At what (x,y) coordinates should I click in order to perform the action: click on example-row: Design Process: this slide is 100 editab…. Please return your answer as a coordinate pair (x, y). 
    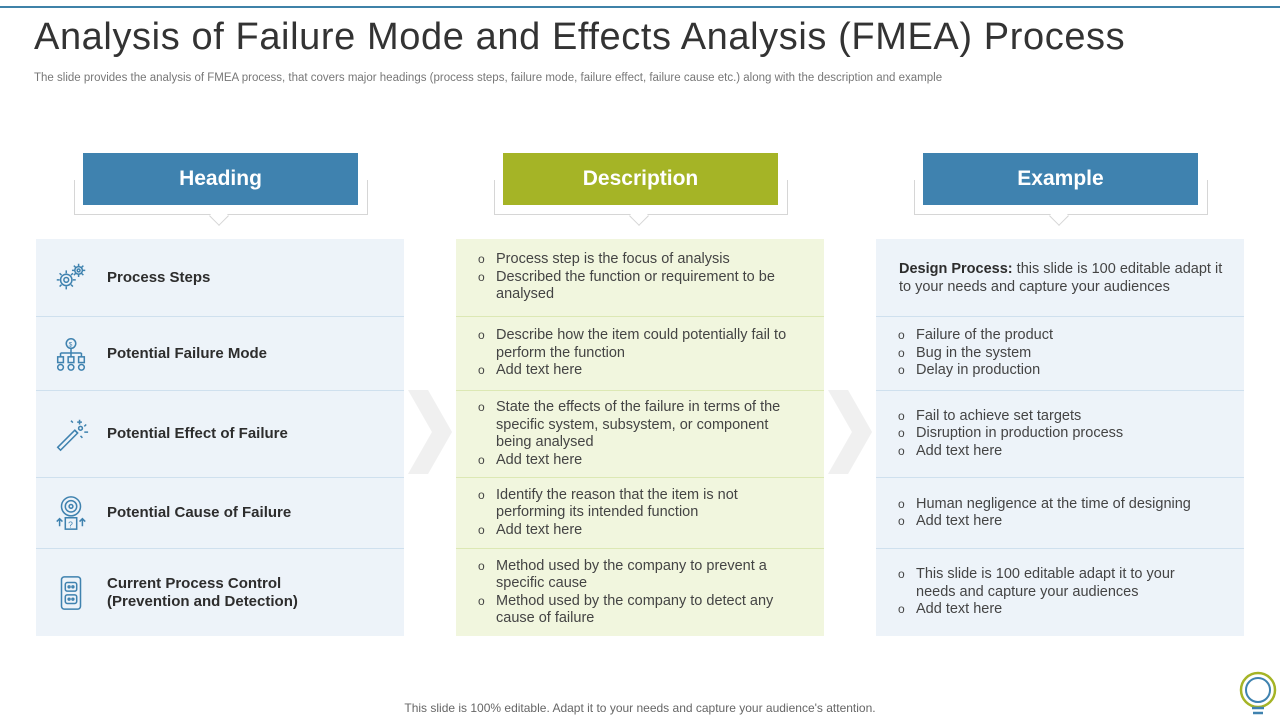
    Looking at the image, I should click on (1060, 278).